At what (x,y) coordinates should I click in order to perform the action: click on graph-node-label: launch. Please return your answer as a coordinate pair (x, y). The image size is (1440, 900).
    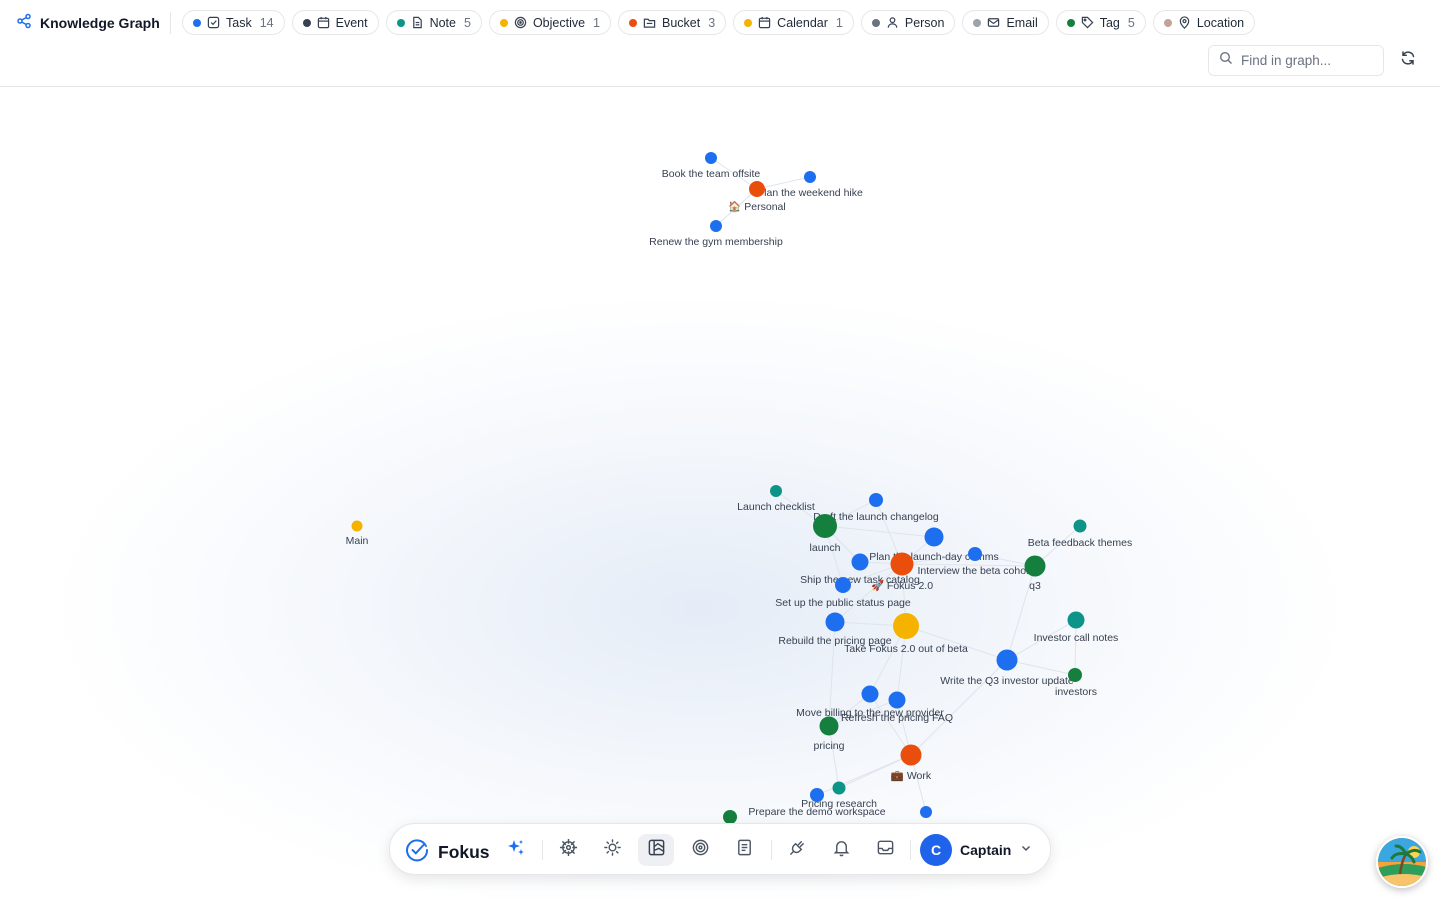
    Looking at the image, I should click on (825, 548).